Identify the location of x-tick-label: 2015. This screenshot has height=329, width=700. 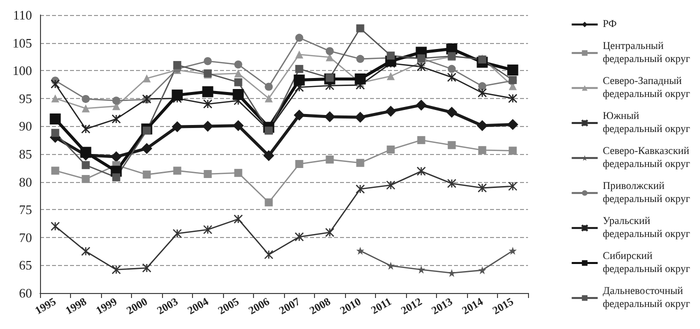
(503, 307).